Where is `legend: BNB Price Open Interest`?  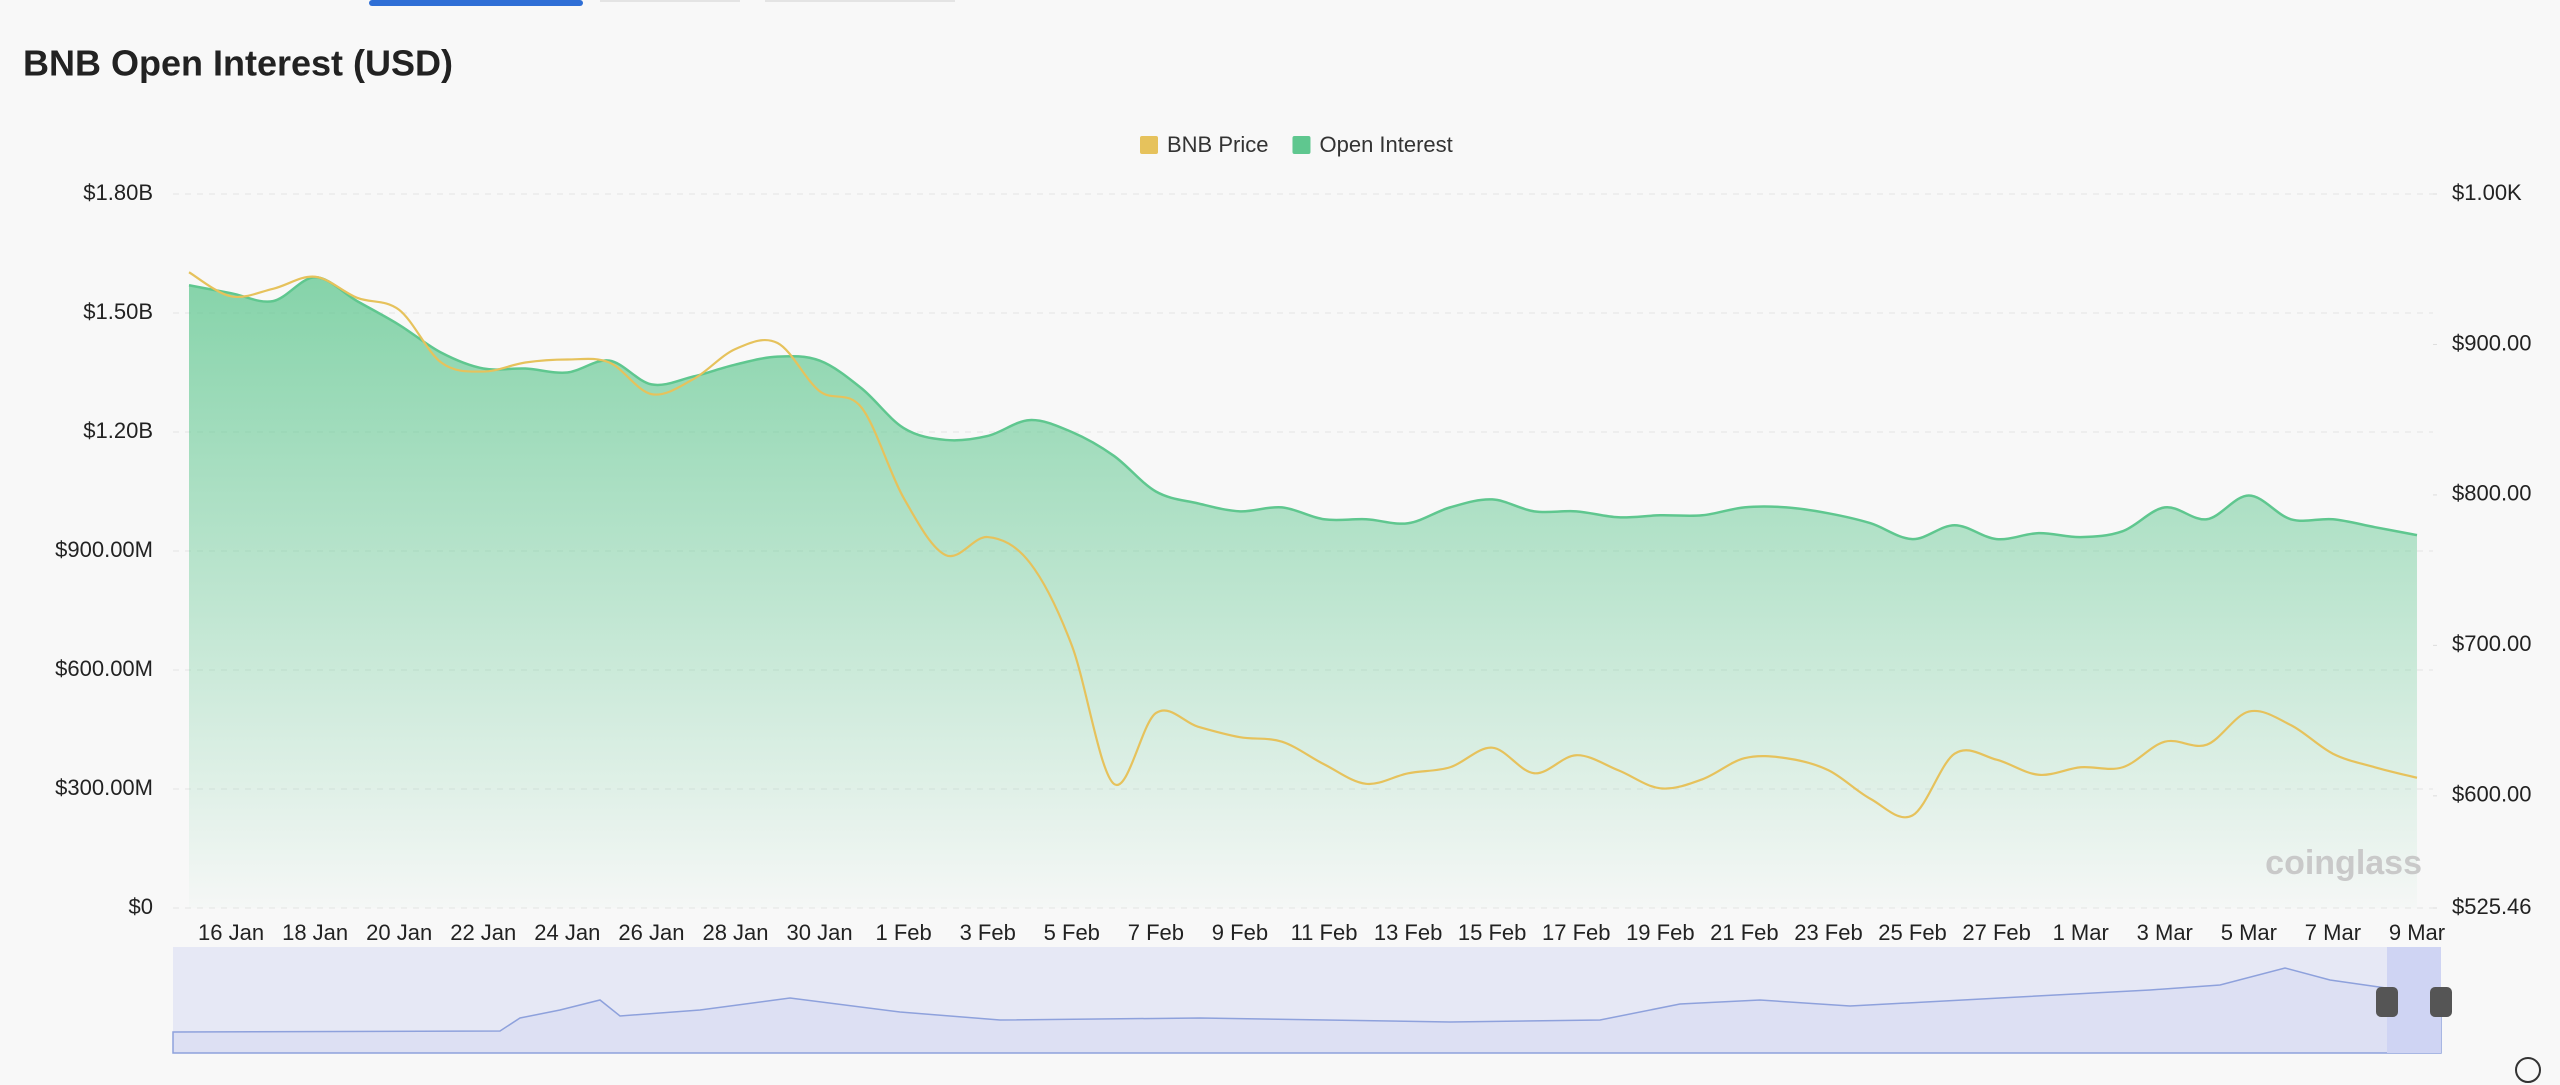 legend: BNB Price Open Interest is located at coordinates (1296, 144).